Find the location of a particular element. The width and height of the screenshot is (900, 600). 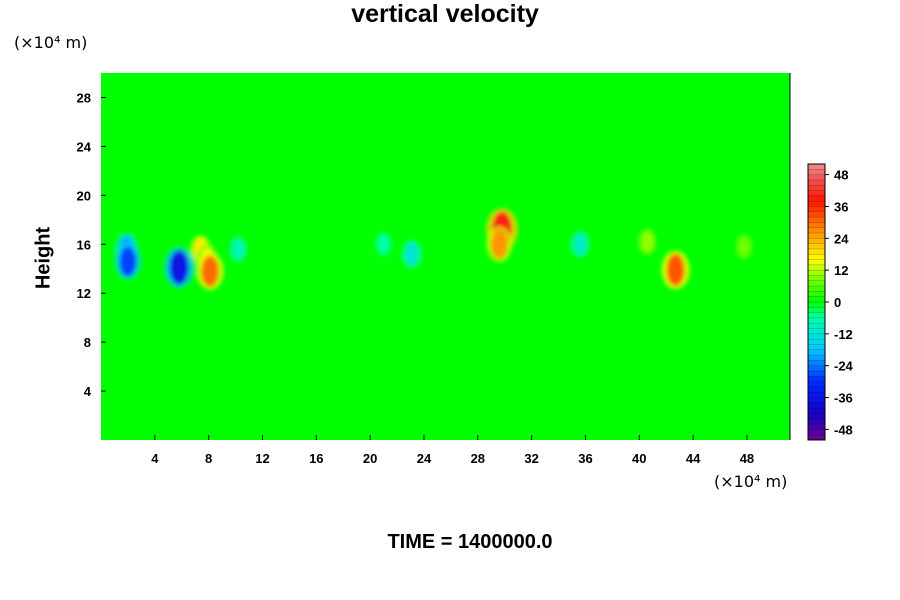

colorbar-tick-label: 12 is located at coordinates (841, 270).